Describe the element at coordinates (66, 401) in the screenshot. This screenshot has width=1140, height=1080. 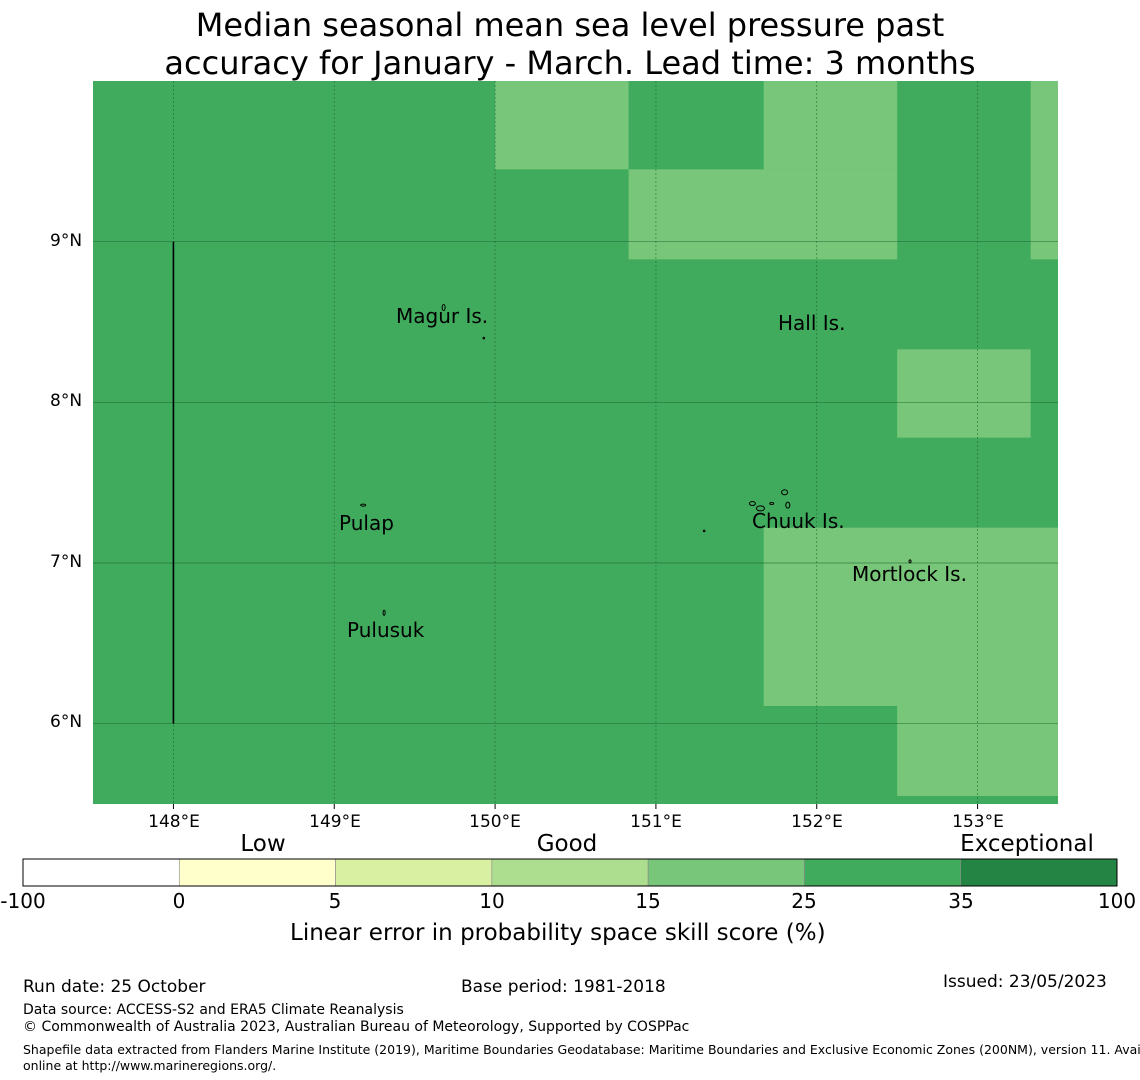
I see `lat-tick-label: 8°N` at that location.